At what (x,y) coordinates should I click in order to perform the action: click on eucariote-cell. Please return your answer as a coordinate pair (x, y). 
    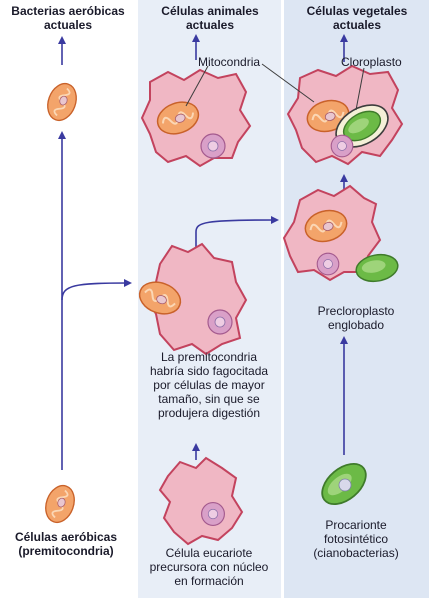
    Looking at the image, I should click on (201, 501).